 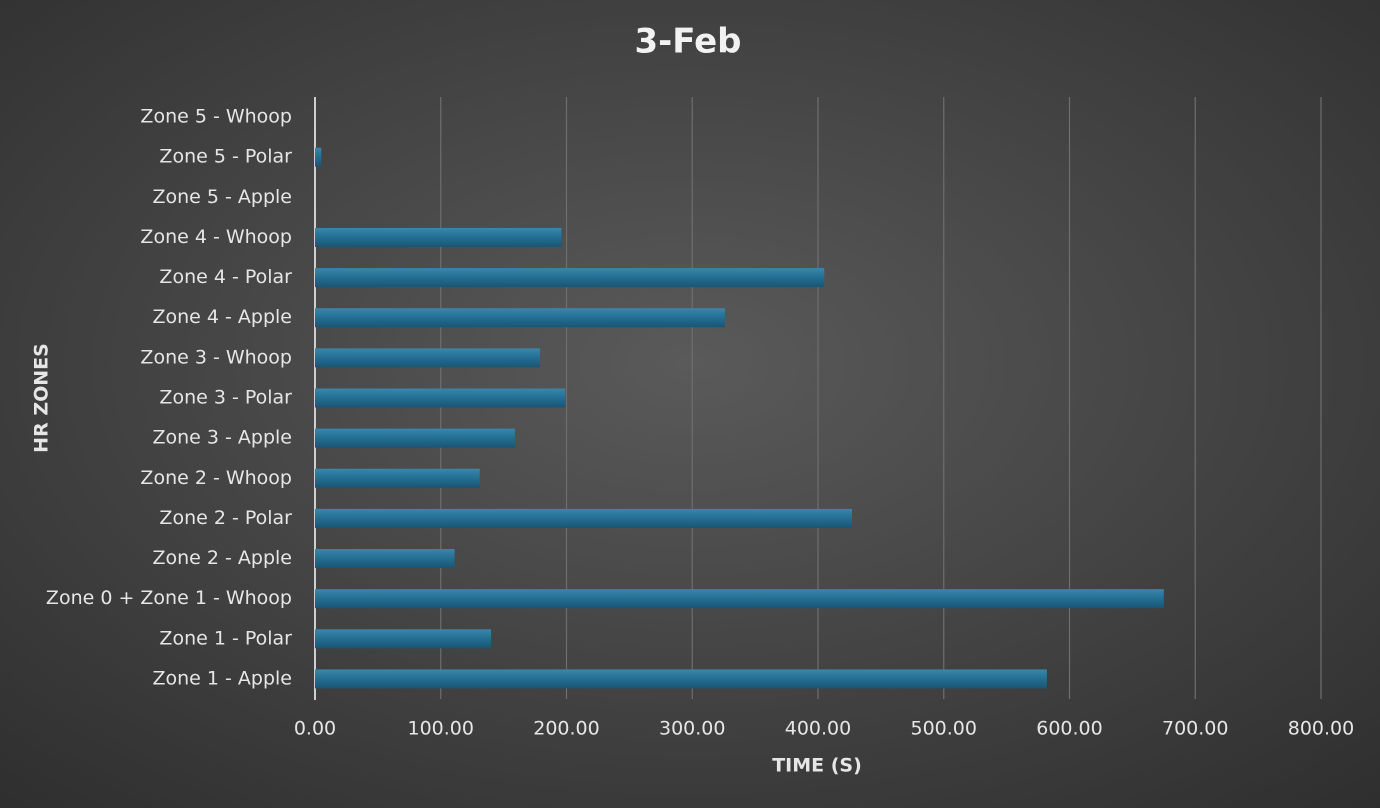 What do you see at coordinates (225, 518) in the screenshot?
I see `y-tick-label: Zone 2 - Polar` at bounding box center [225, 518].